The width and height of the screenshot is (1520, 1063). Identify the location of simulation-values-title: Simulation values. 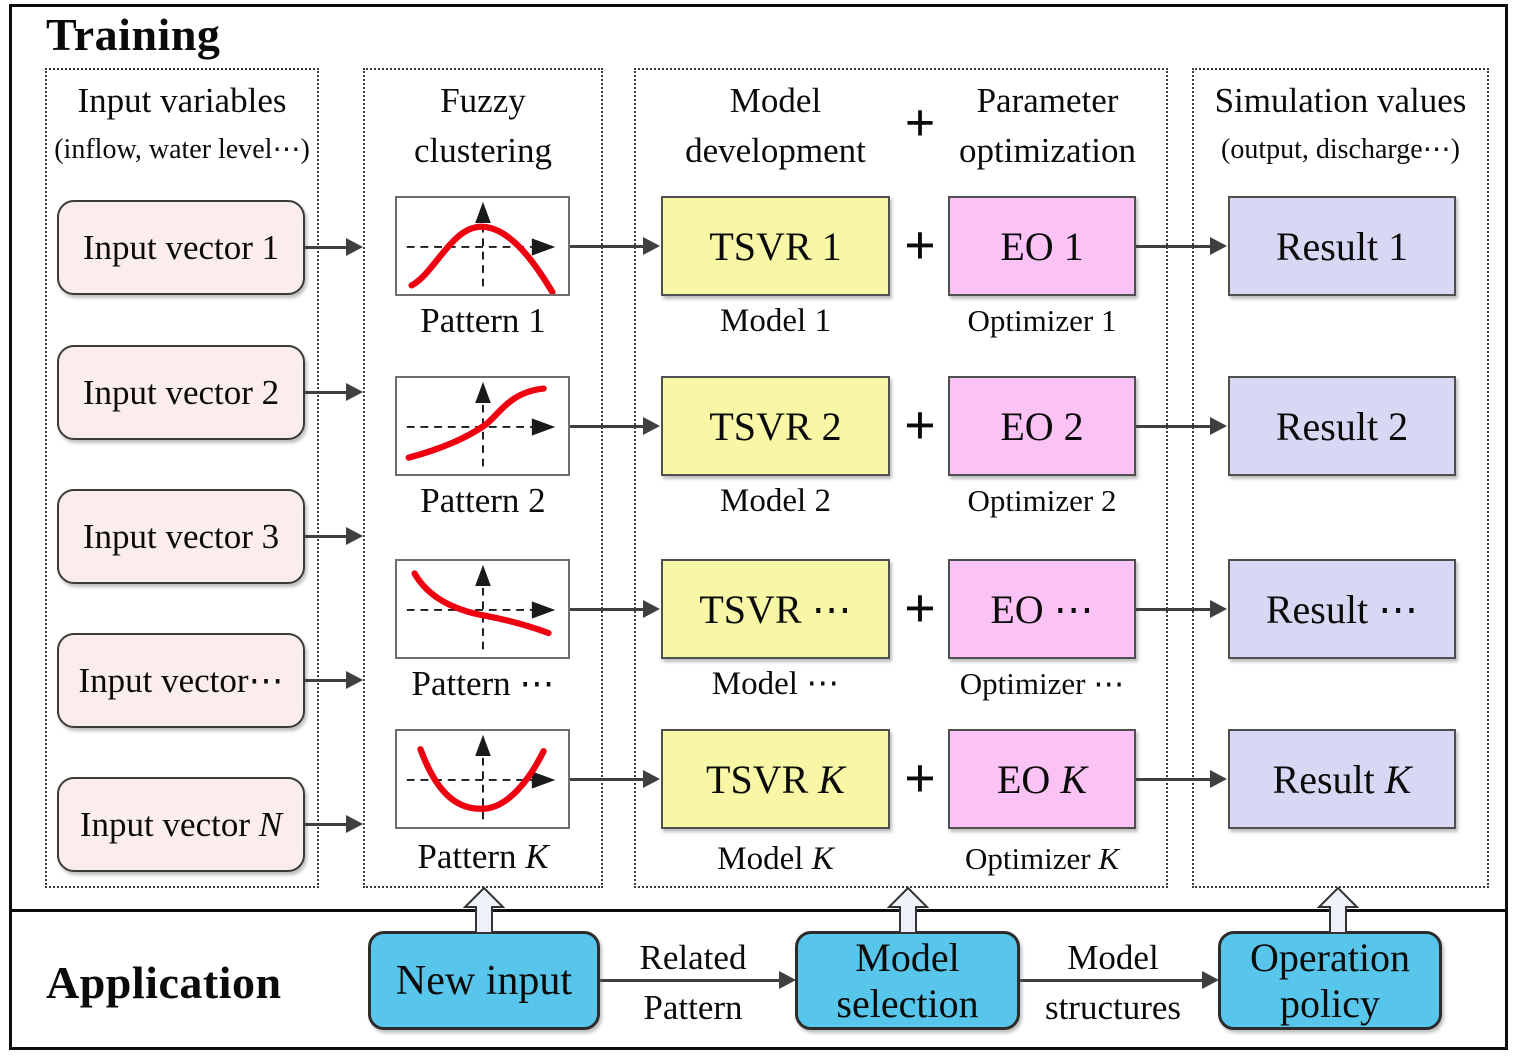
(1340, 100).